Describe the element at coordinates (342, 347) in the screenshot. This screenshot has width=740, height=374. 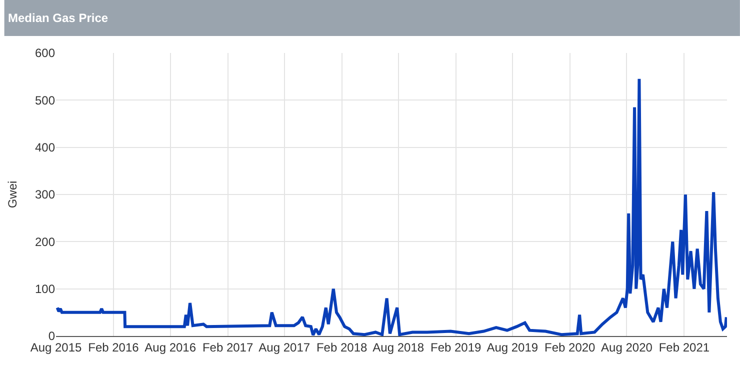
I see `x-tick-label: Feb 2018` at that location.